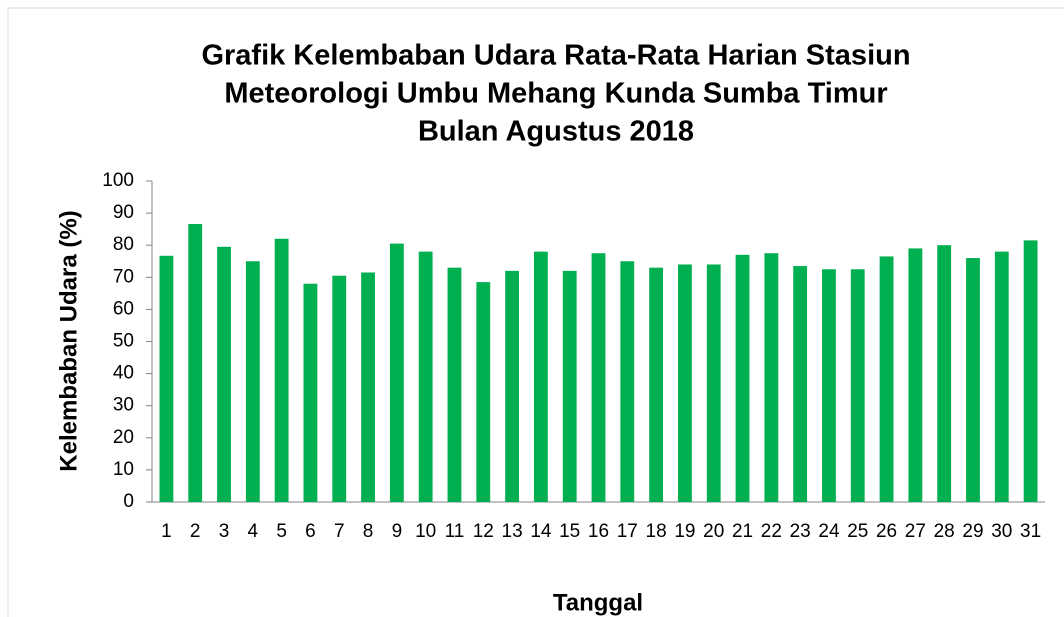 The width and height of the screenshot is (1064, 617). I want to click on y-tick-label: 0, so click(128, 501).